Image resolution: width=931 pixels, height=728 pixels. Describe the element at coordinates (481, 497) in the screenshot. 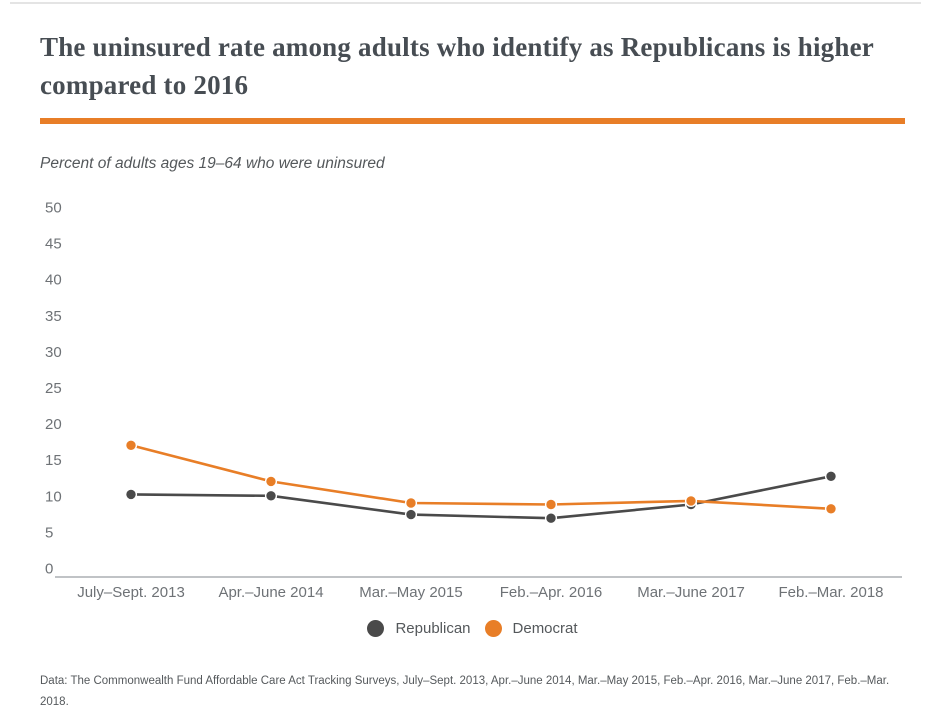

I see `series-line-republican` at that location.